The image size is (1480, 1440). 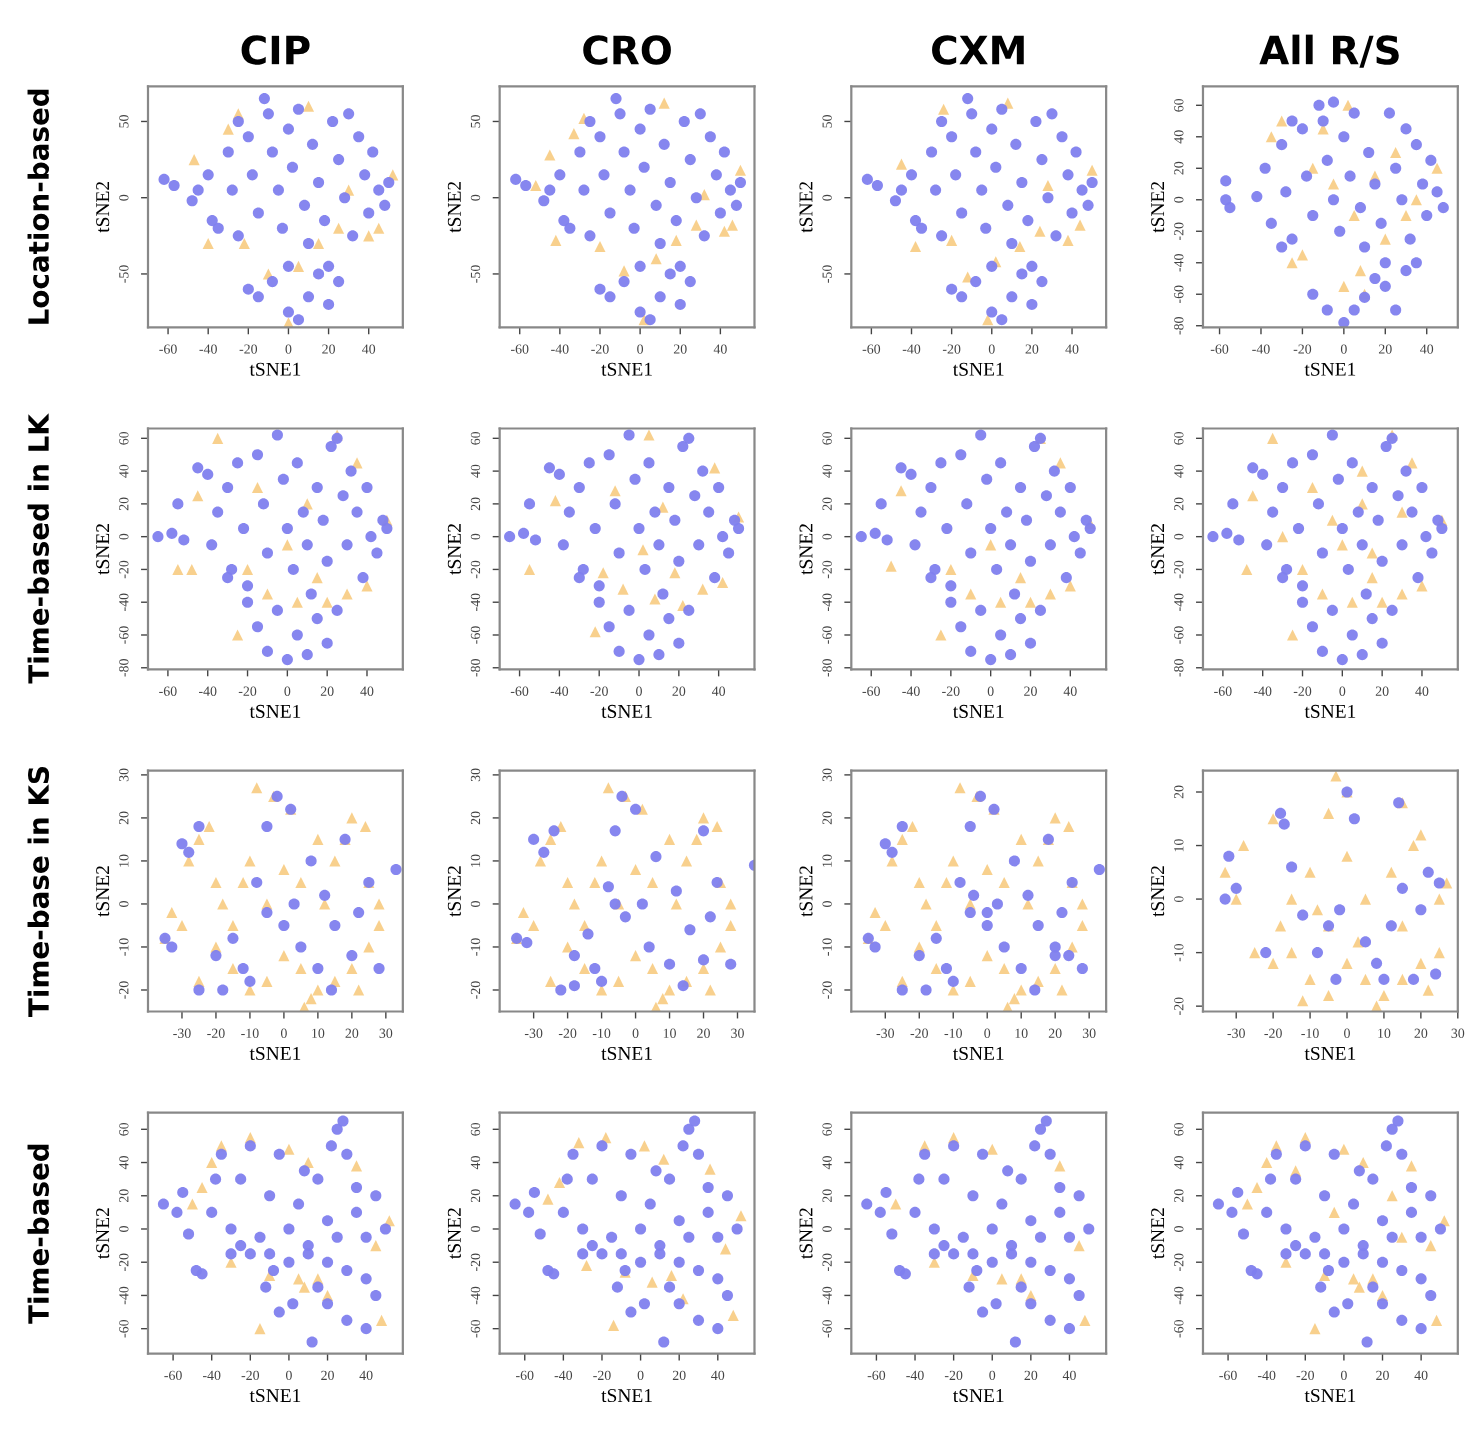 What do you see at coordinates (275, 50) in the screenshot?
I see `chart-title: CIP` at bounding box center [275, 50].